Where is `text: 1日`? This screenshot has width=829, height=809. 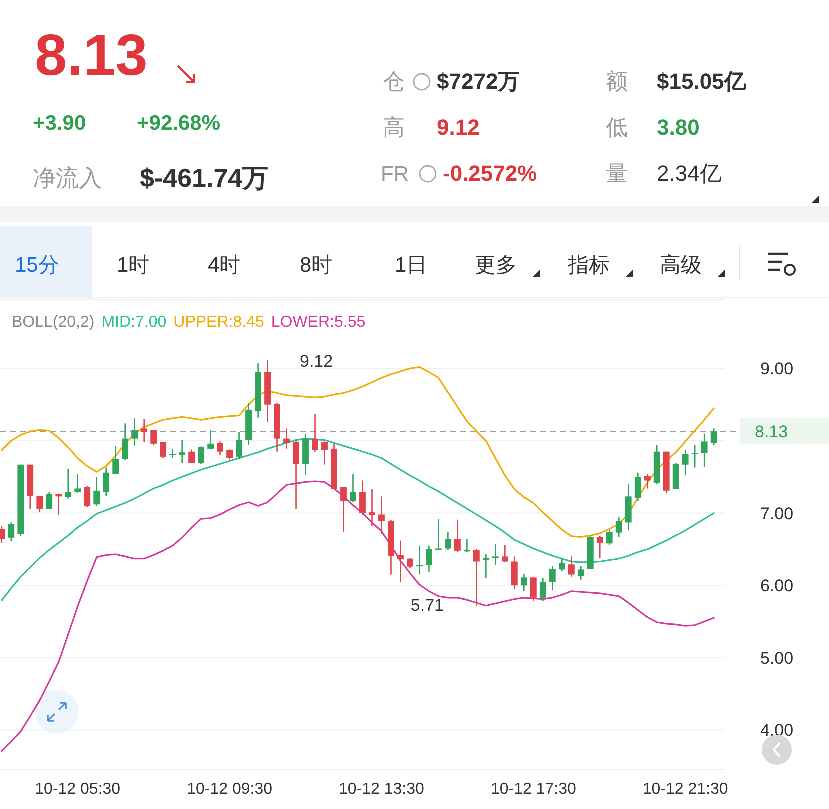
text: 1日 is located at coordinates (411, 265).